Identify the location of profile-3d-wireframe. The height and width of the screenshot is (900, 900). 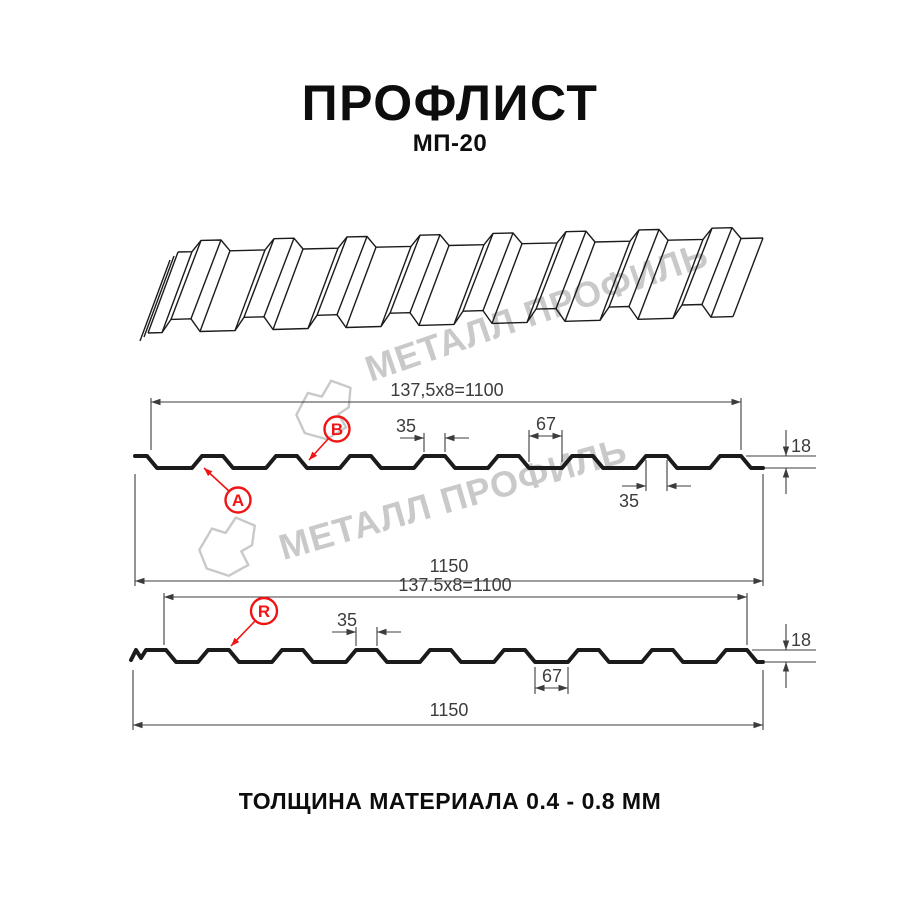
(451, 284).